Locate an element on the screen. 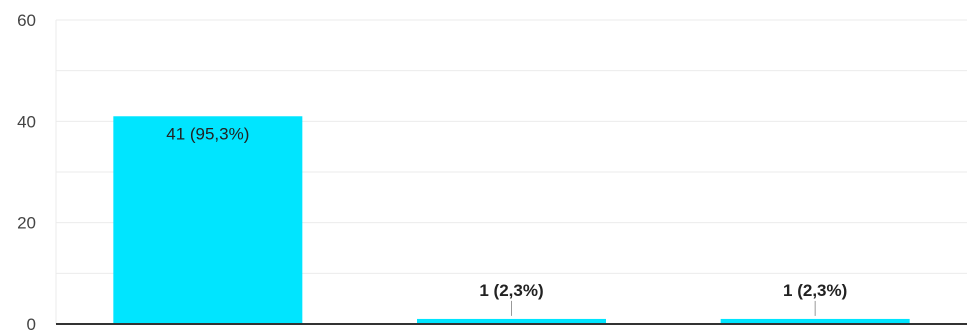 Image resolution: width=967 pixels, height=331 pixels. y-tick-label: 60 is located at coordinates (26, 20).